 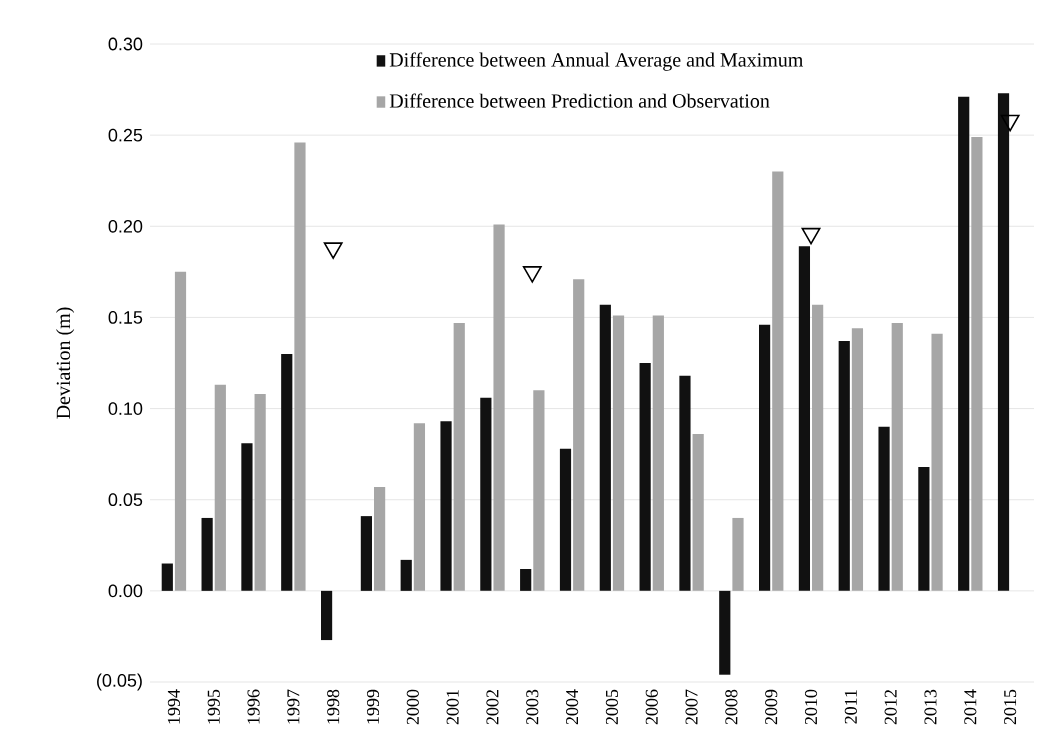 I want to click on legend-label: Difference between Annual Average and Maximum, so click(x=596, y=61).